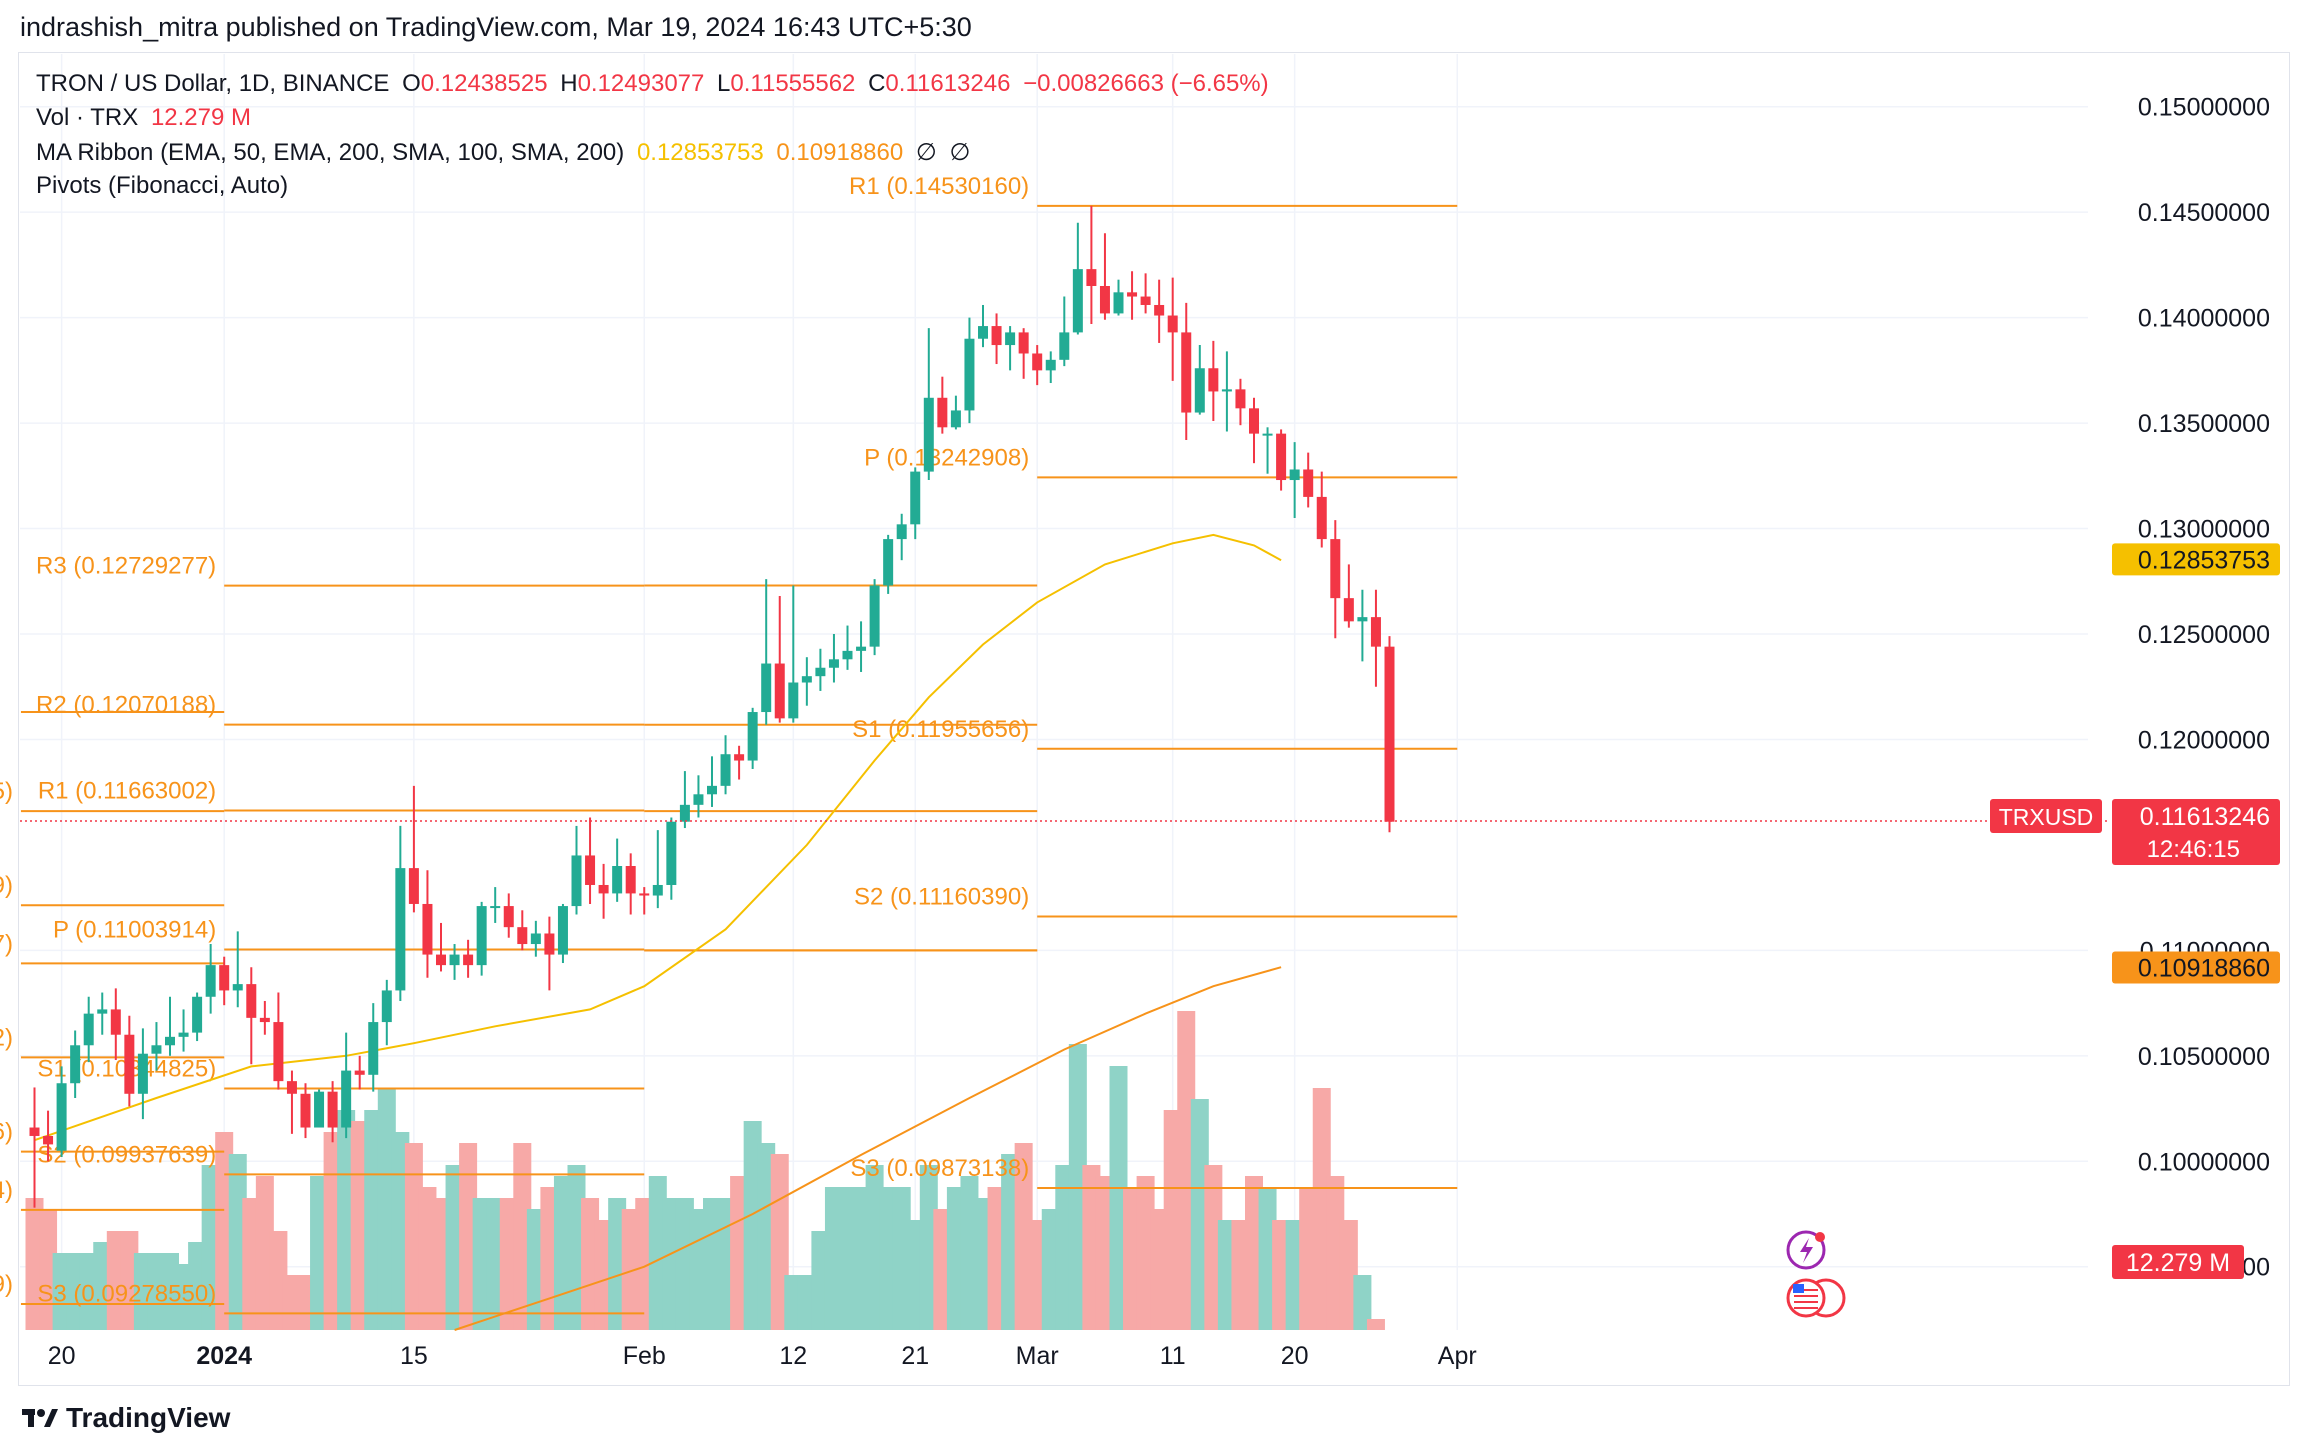 The image size is (2308, 1452). Describe the element at coordinates (87, 117) in the screenshot. I see `legend-volume-label: Vol · TRX` at that location.